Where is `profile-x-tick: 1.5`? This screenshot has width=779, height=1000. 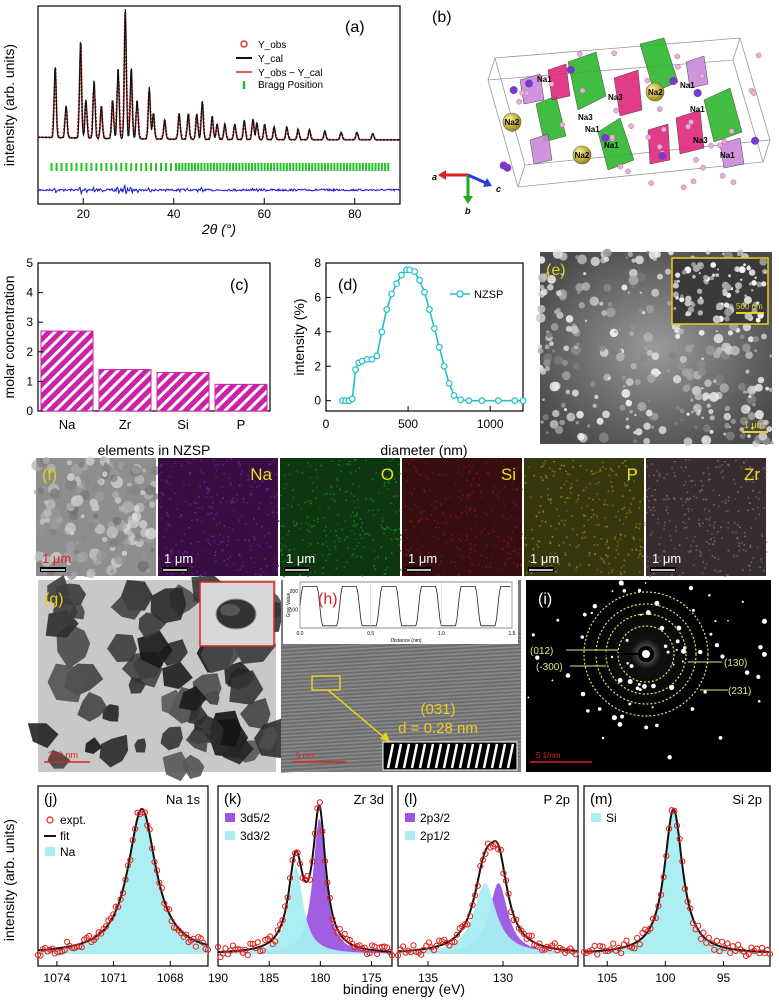
profile-x-tick: 1.5 is located at coordinates (512, 634).